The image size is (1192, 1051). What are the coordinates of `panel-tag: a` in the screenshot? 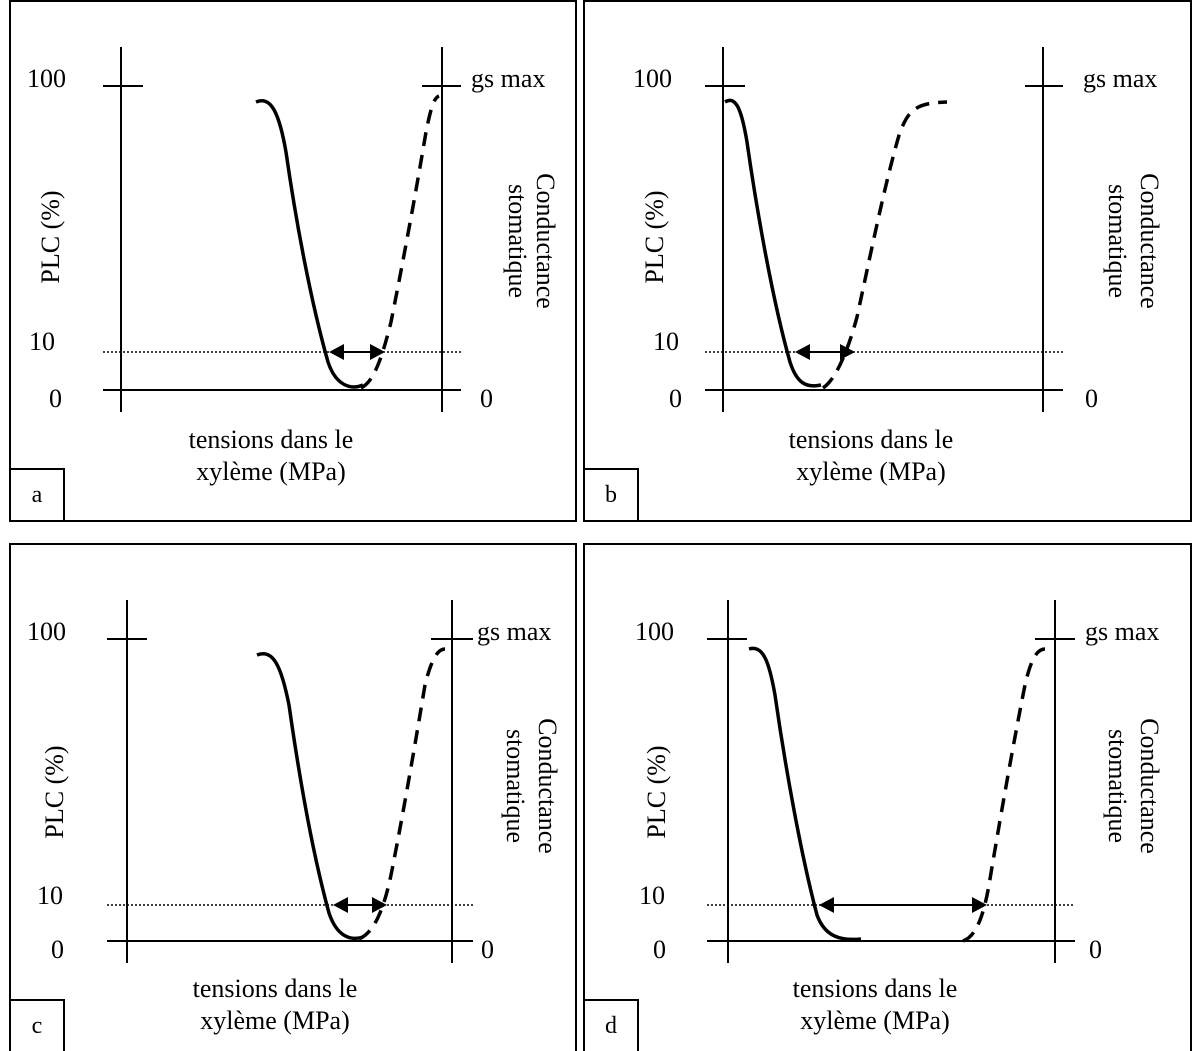 It's located at (38, 494).